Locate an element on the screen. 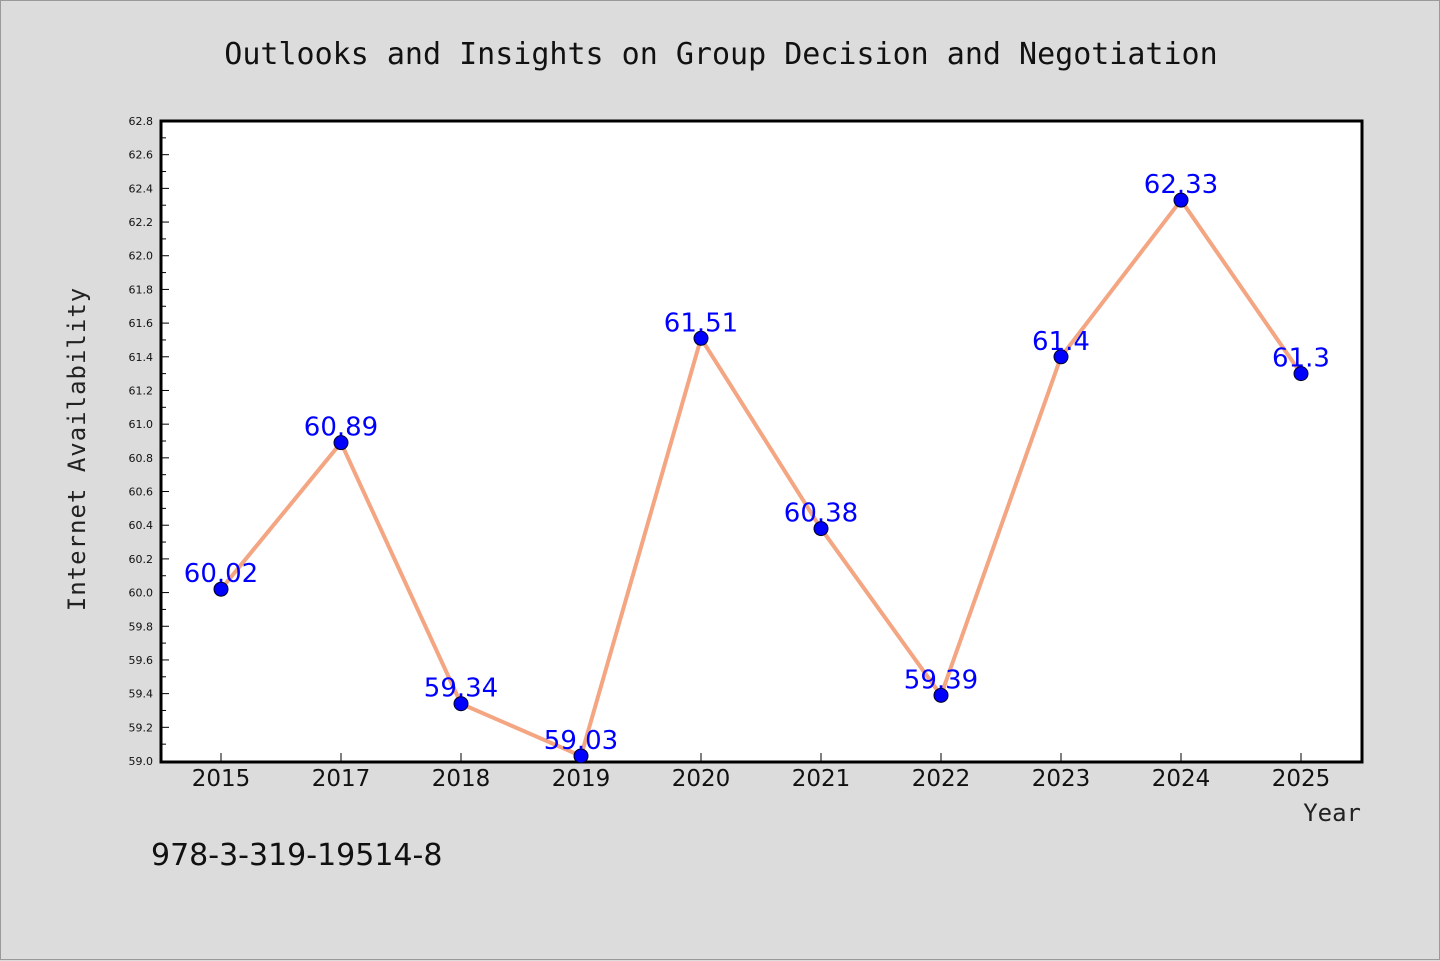  y-tick-label: 61.2 is located at coordinates (141, 390).